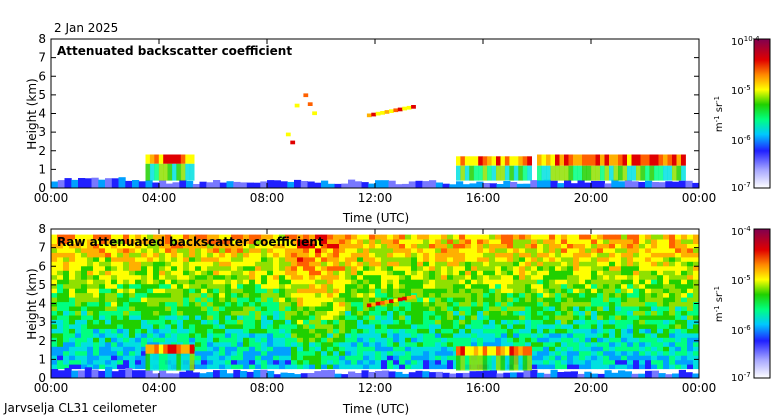 The image size is (780, 420). Describe the element at coordinates (375, 218) in the screenshot. I see `x-axis-label: Time (UTC)` at that location.